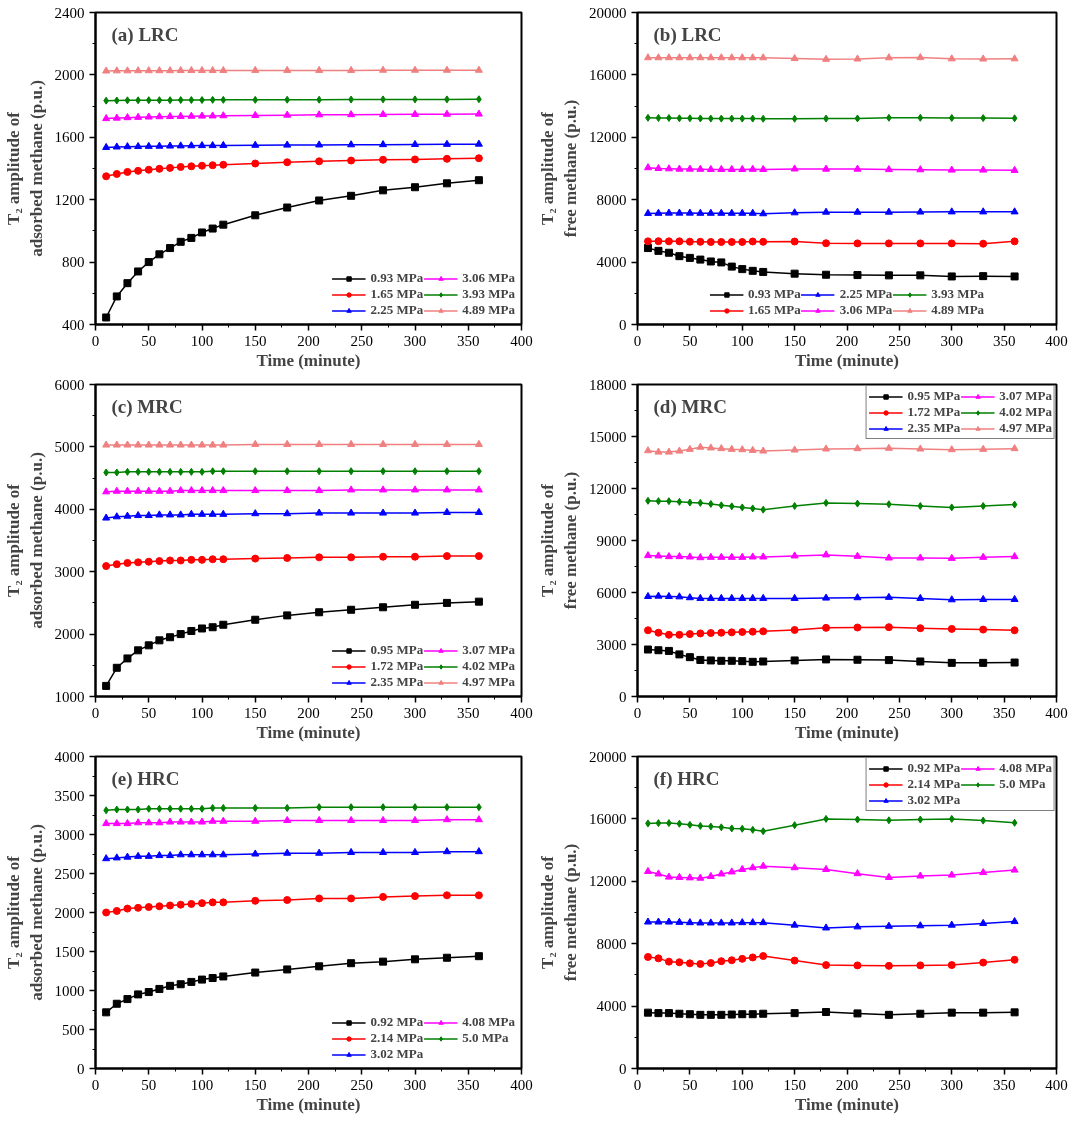 This screenshot has width=1081, height=1121. What do you see at coordinates (934, 800) in the screenshot?
I see `legend-label: 3.02 MPa` at bounding box center [934, 800].